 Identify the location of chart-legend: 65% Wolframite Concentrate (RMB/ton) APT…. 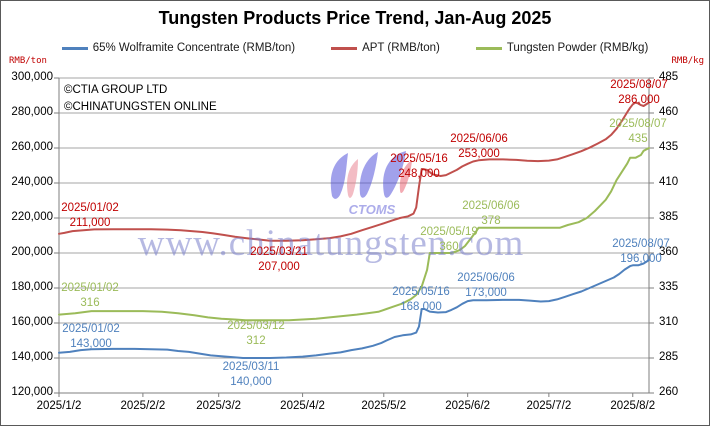
(355, 48).